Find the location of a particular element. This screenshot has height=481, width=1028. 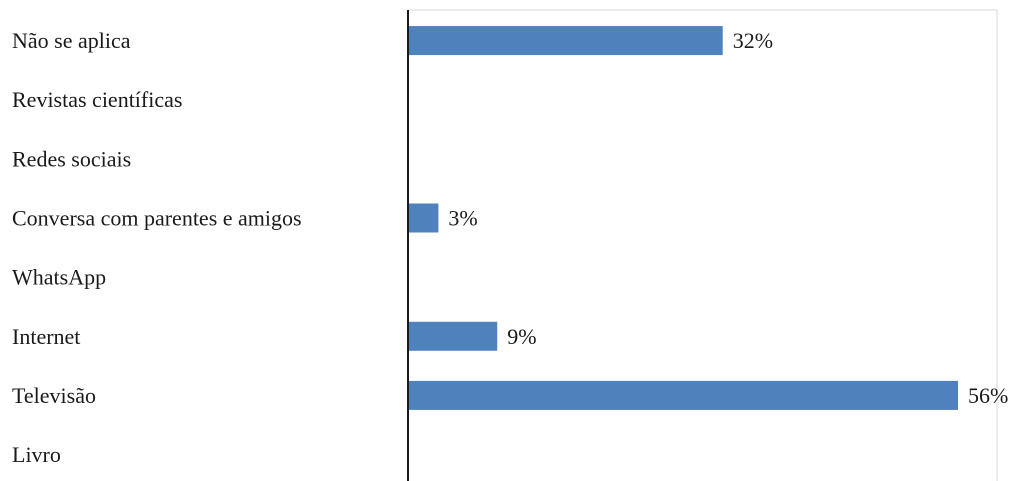

category-label: Não se aplica is located at coordinates (71, 40).